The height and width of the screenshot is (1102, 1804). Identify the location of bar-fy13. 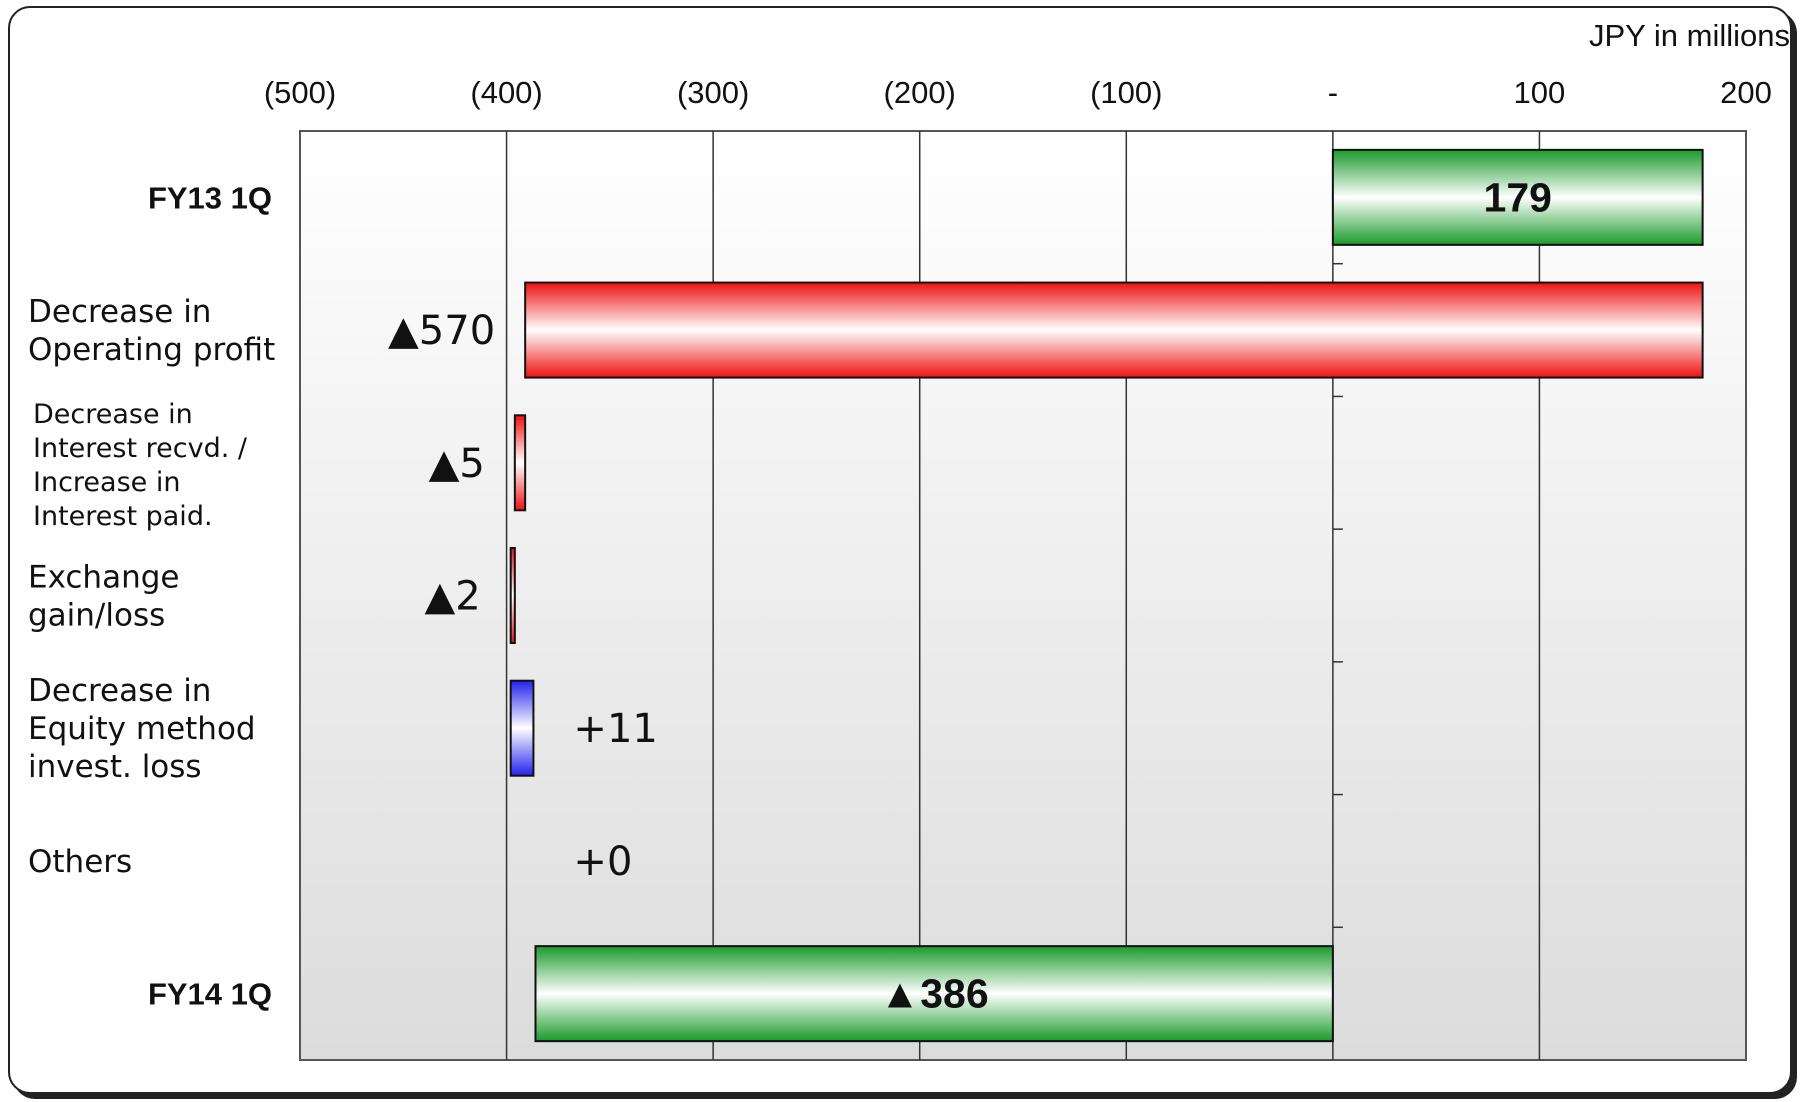
(1517, 197).